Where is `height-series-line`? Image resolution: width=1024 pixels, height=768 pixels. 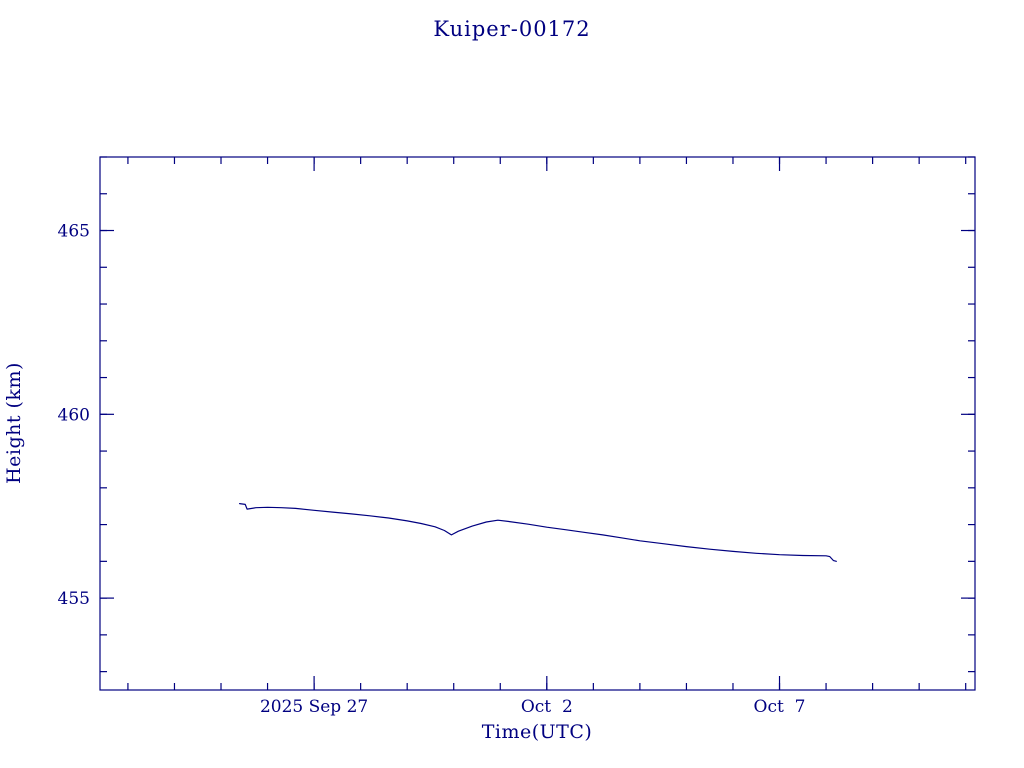 height-series-line is located at coordinates (538, 532).